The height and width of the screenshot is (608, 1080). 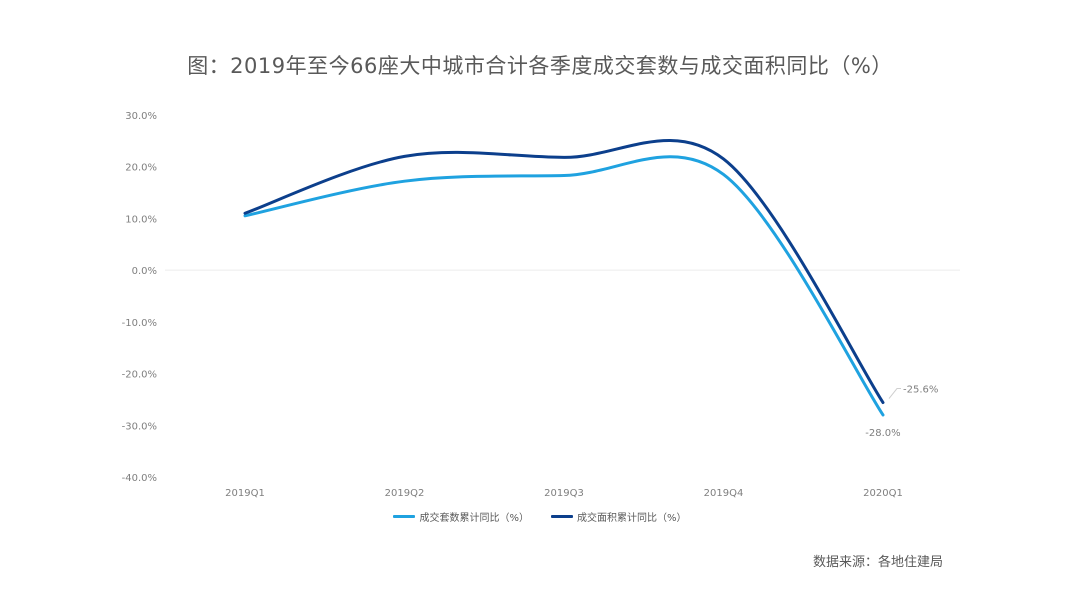 What do you see at coordinates (920, 390) in the screenshot?
I see `data-label: -25.6%` at bounding box center [920, 390].